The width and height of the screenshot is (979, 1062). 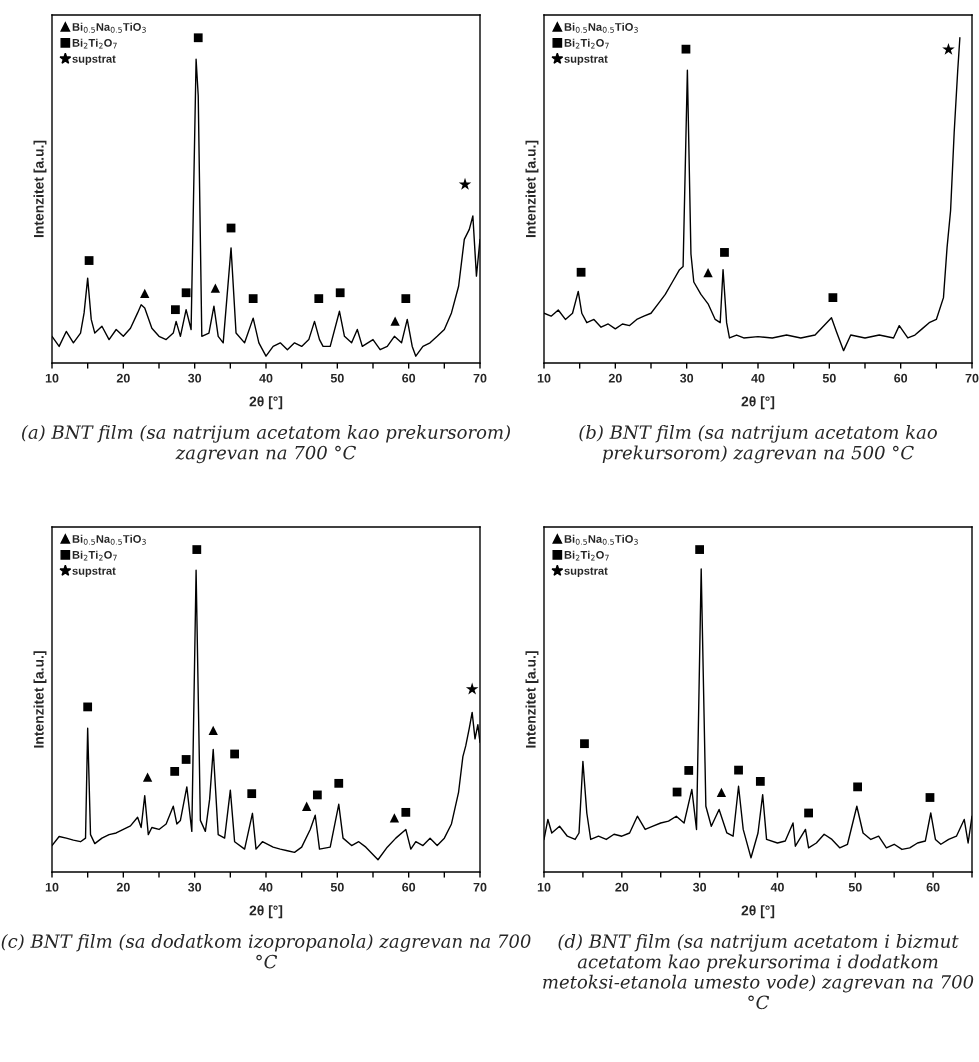 I want to click on text: (a) BNT film (sa natrijum acetatom kao prekursorom) zagrevan na 700 °C, so click(x=266, y=444).